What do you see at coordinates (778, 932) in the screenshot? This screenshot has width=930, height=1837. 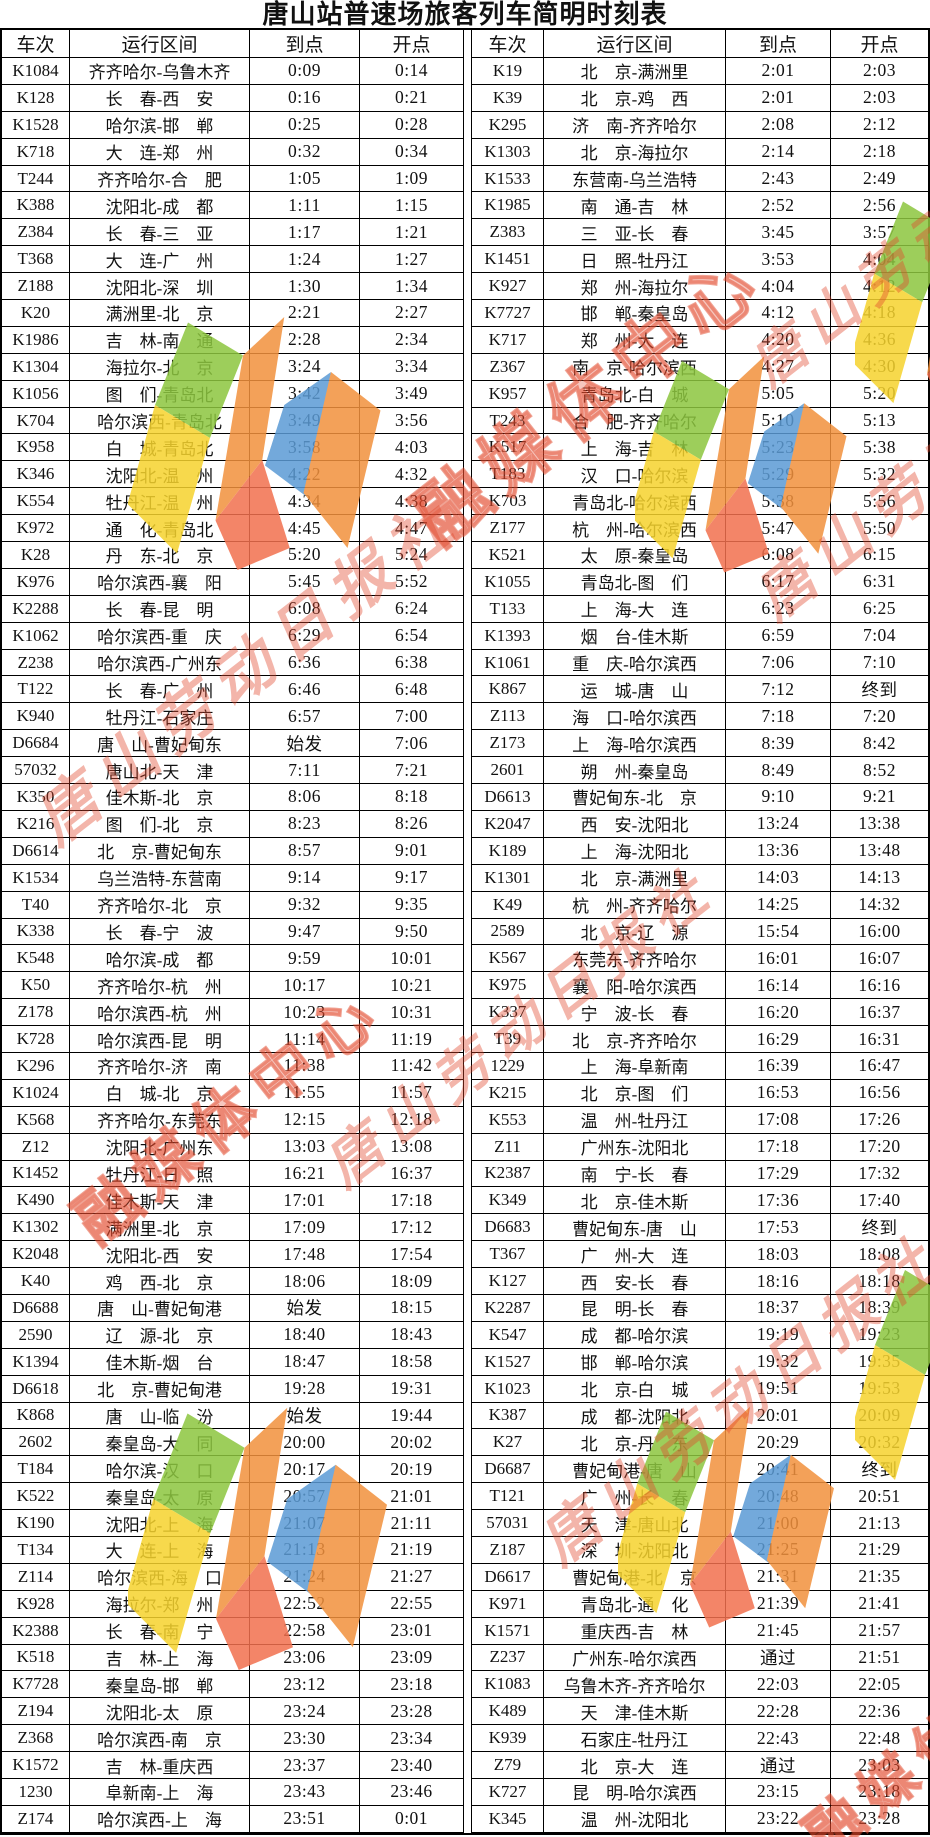 I see `arrive-time-cell: 15:54` at bounding box center [778, 932].